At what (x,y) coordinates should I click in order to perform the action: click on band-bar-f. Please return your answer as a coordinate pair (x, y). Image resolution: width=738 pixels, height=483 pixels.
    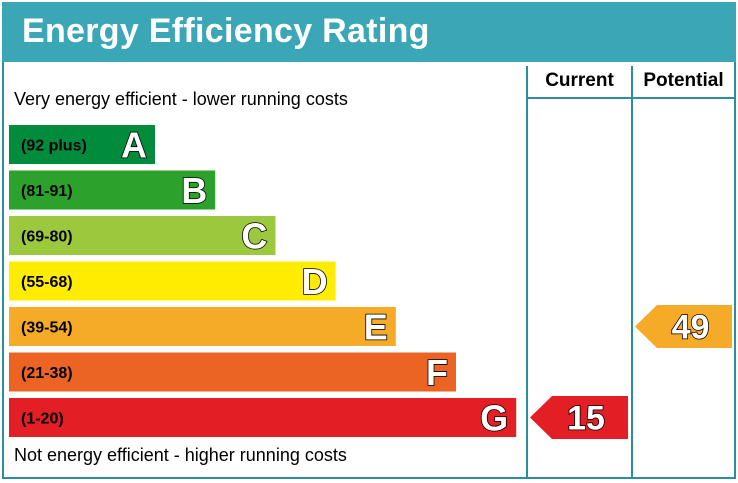
    Looking at the image, I should click on (232, 372).